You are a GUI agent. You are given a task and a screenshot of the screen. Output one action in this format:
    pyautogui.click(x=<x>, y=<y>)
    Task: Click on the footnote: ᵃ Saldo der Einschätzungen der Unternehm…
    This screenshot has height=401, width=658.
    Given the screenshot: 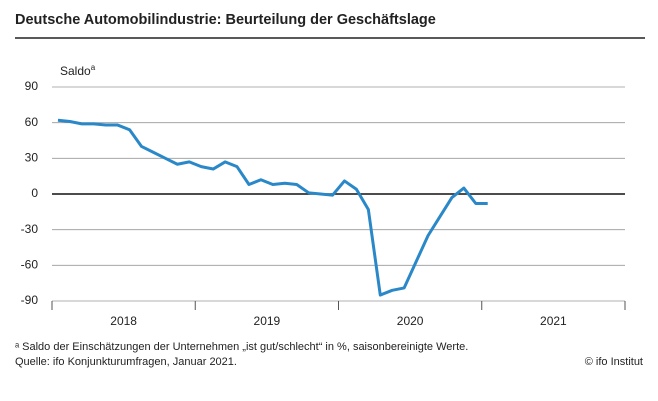 What is the action you would take?
    pyautogui.click(x=241, y=347)
    